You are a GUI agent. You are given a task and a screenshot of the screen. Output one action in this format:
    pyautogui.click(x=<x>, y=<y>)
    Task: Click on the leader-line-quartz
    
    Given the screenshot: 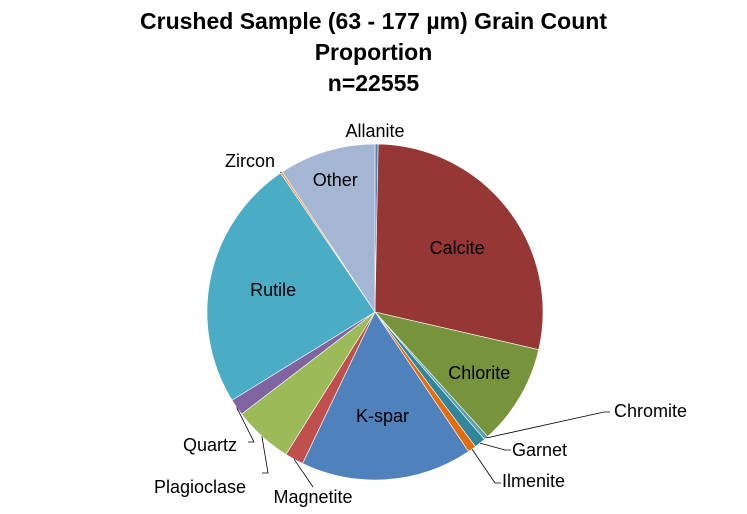 What is the action you would take?
    pyautogui.click(x=245, y=425)
    